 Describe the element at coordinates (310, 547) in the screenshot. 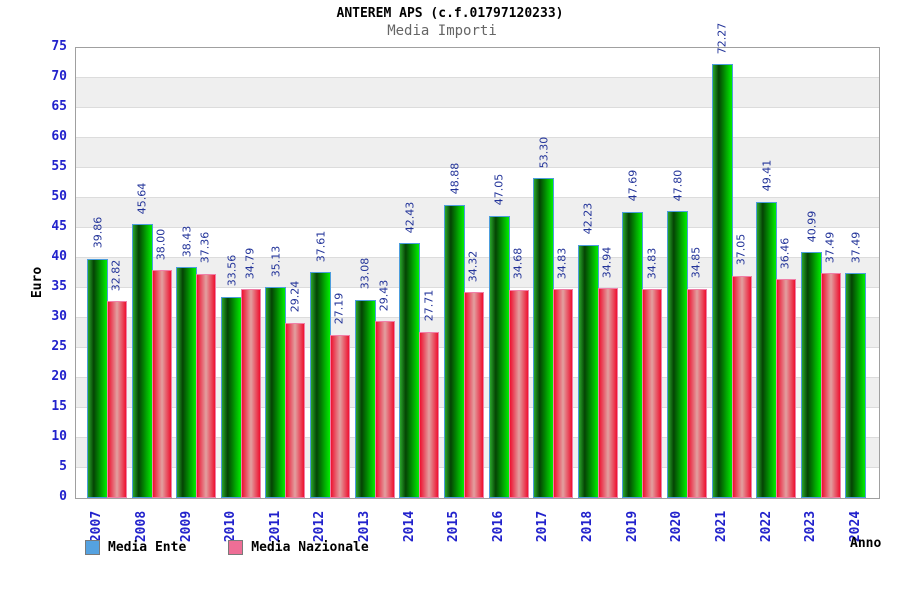

I see `legend-label-media-nazionale: Media Nazionale` at that location.